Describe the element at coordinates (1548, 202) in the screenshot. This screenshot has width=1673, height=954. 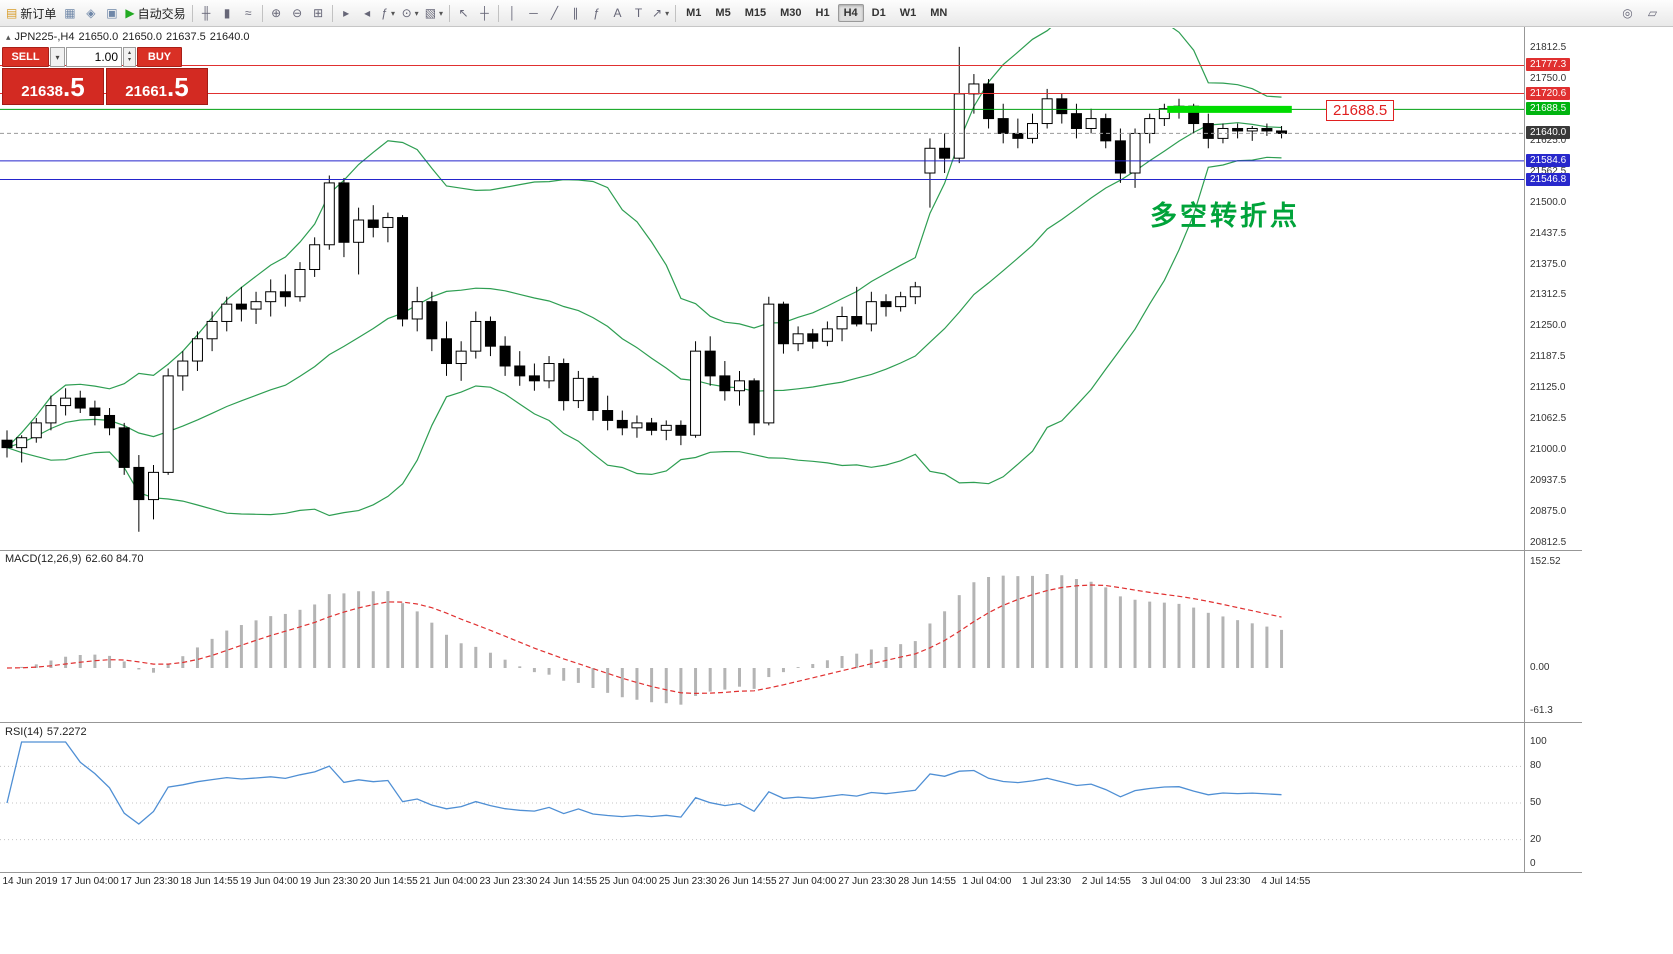
I see `price-axis-label: 21500.0` at that location.